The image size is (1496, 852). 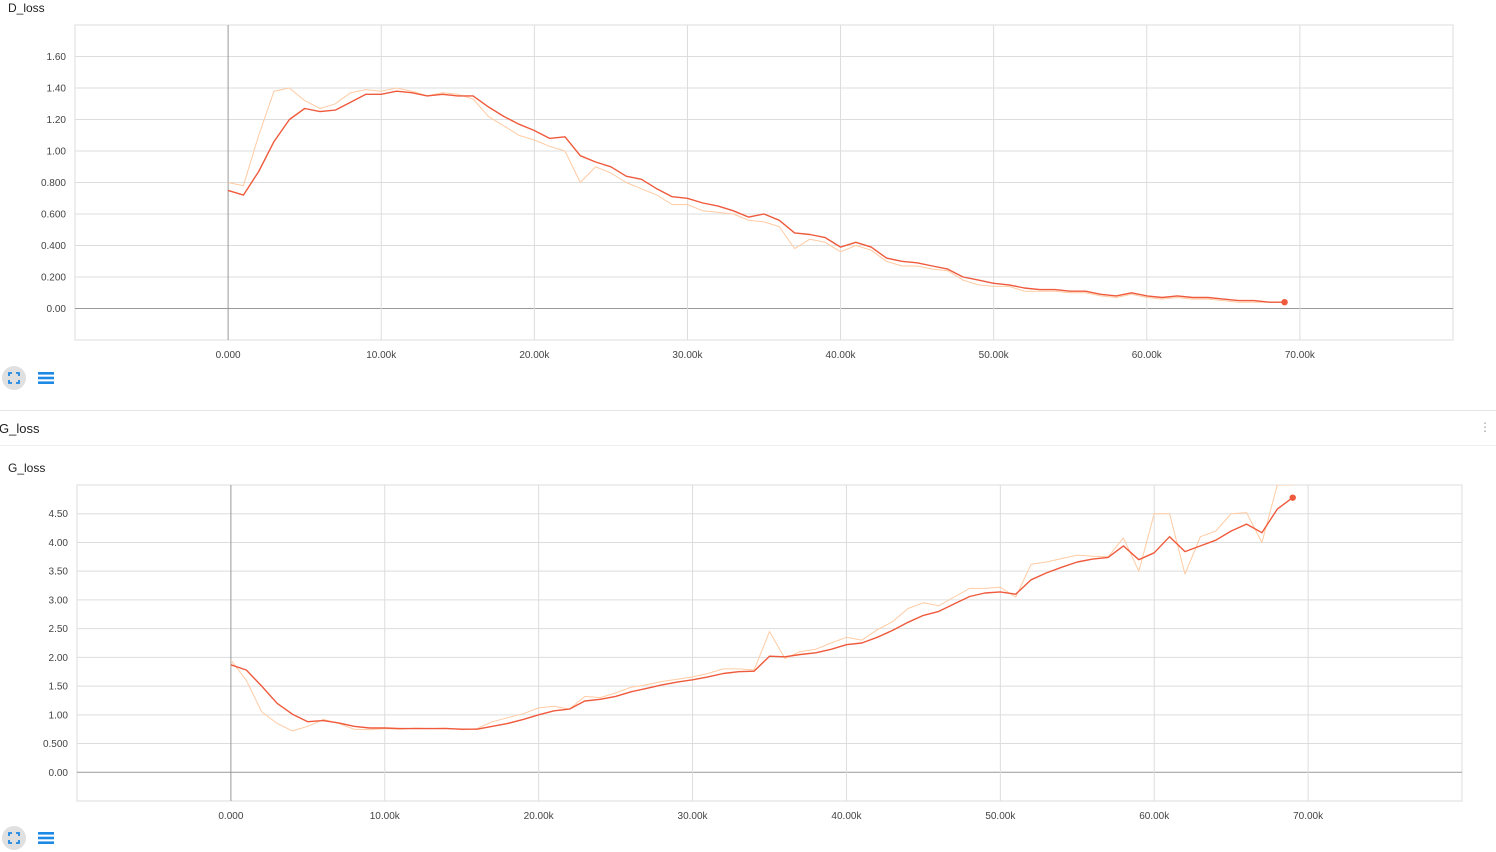 I want to click on y-tick-label: 2.50, so click(x=59, y=629).